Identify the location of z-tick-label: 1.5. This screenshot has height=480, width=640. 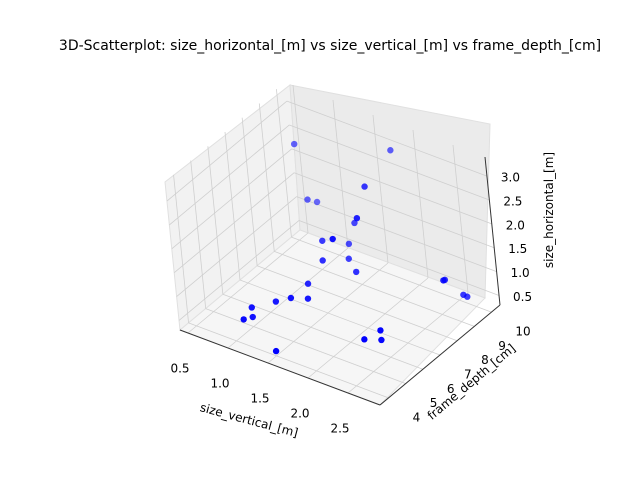
(517, 249).